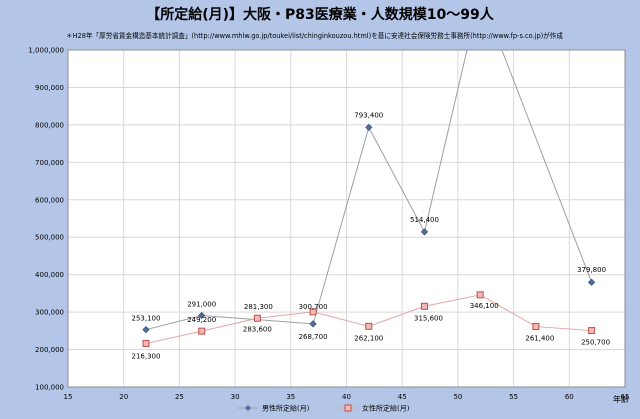 The image size is (640, 419). What do you see at coordinates (235, 397) in the screenshot?
I see `x-tick-label: 30` at bounding box center [235, 397].